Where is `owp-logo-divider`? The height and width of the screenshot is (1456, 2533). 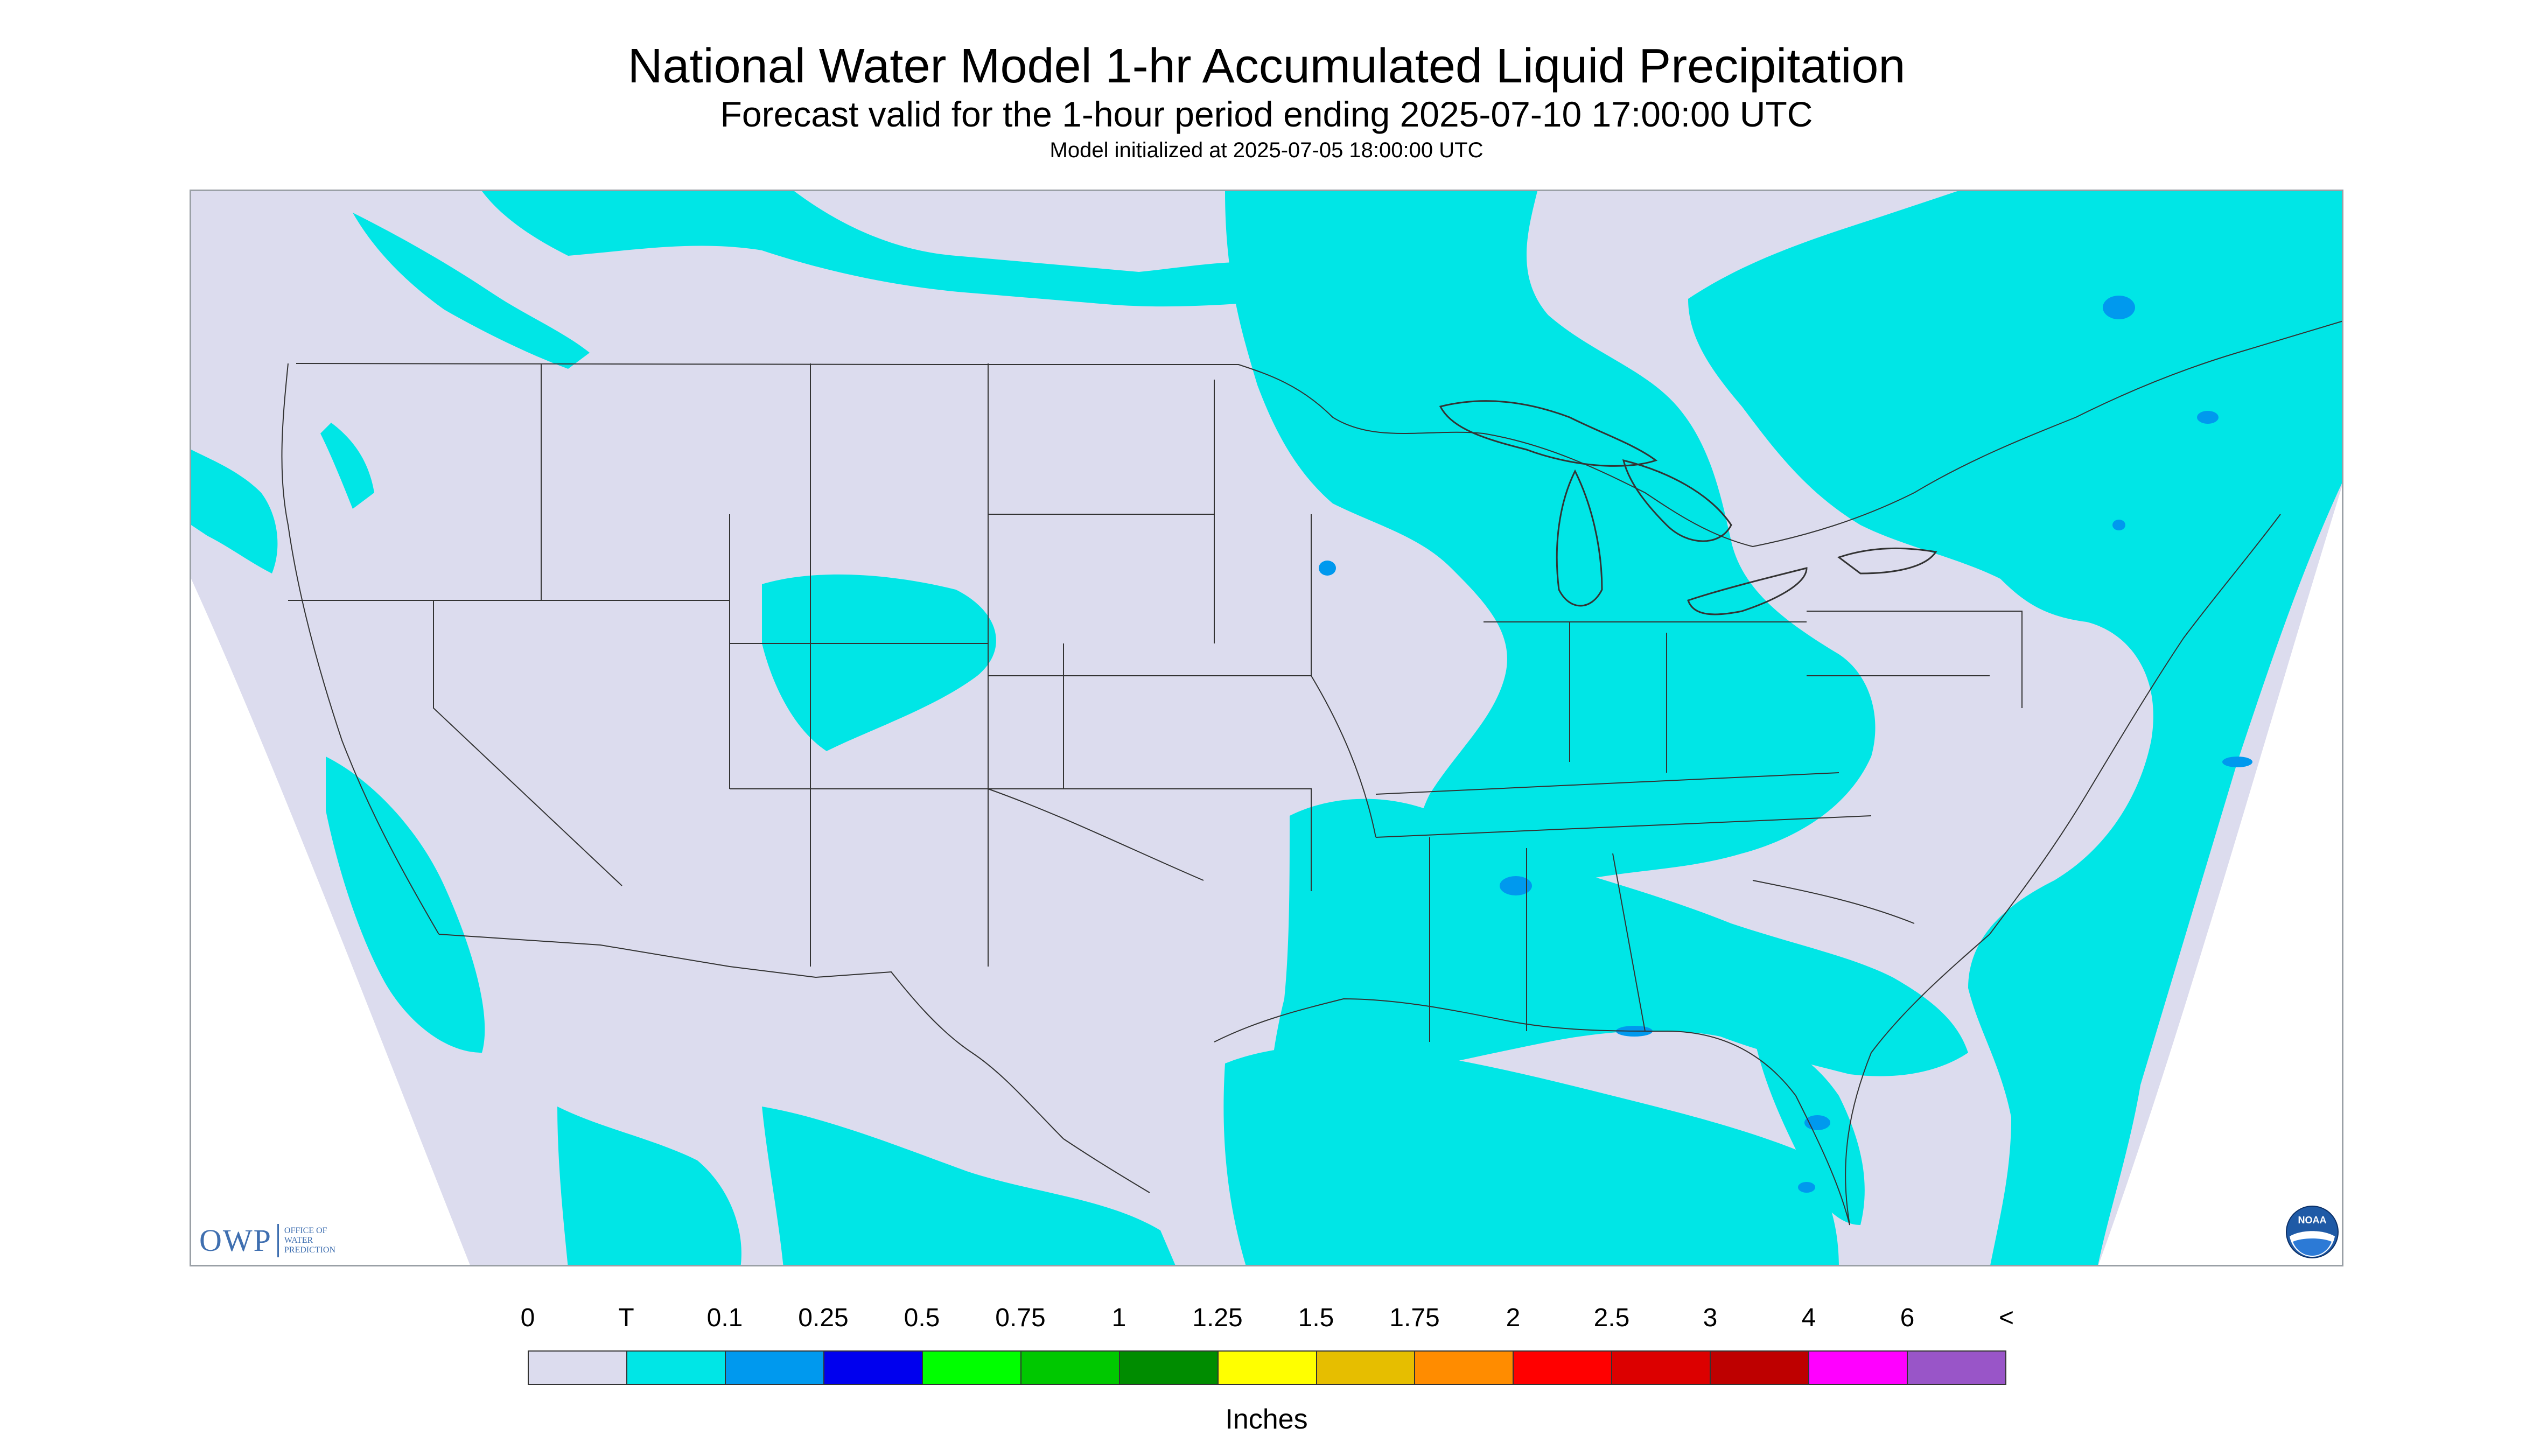
owp-logo-divider is located at coordinates (278, 1240).